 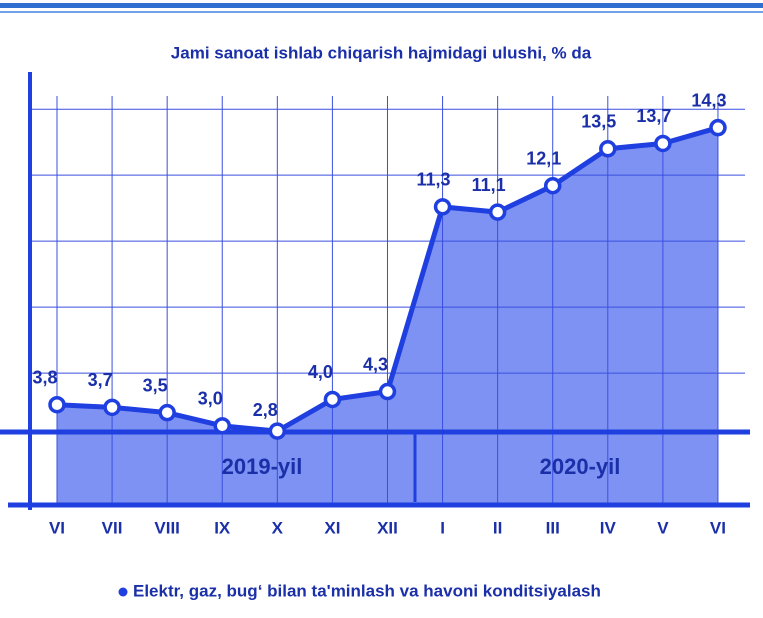 What do you see at coordinates (167, 527) in the screenshot?
I see `x-tick-label: VIII` at bounding box center [167, 527].